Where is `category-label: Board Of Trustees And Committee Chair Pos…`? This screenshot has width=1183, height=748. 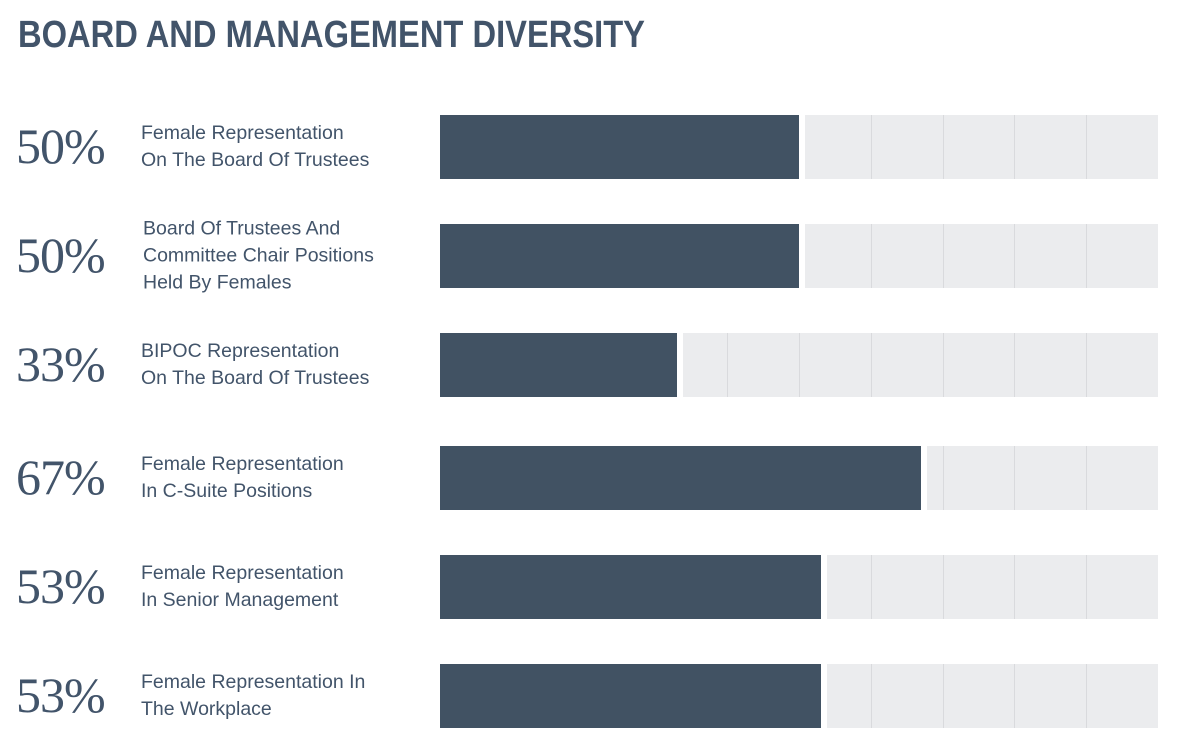
category-label: Board Of Trustees And Committee Chair Pos… is located at coordinates (258, 256).